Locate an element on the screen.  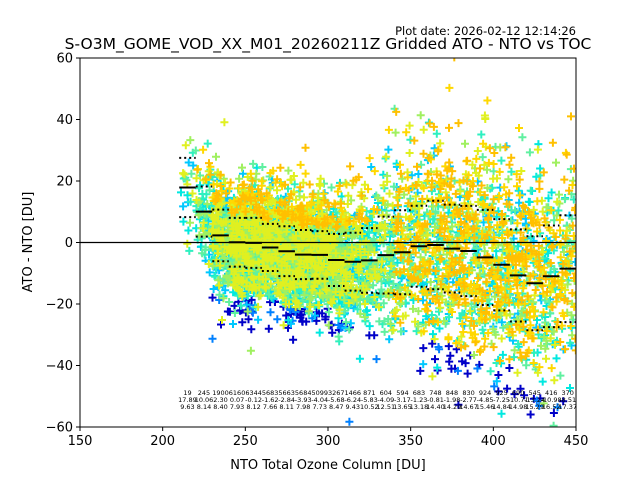
bin-stat-mean: -0.81 is located at coordinates (435, 400).